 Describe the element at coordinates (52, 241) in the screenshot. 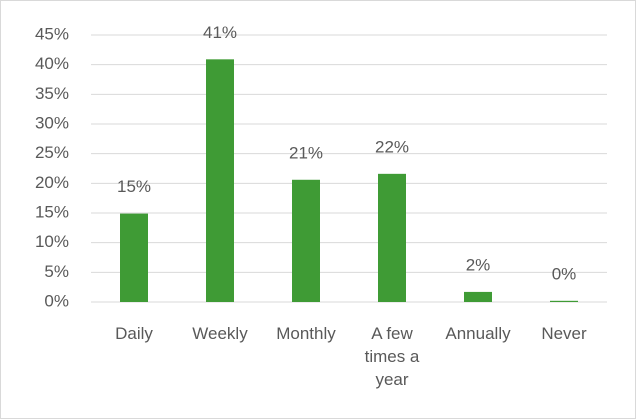

I see `y-tick-label: 10%` at that location.